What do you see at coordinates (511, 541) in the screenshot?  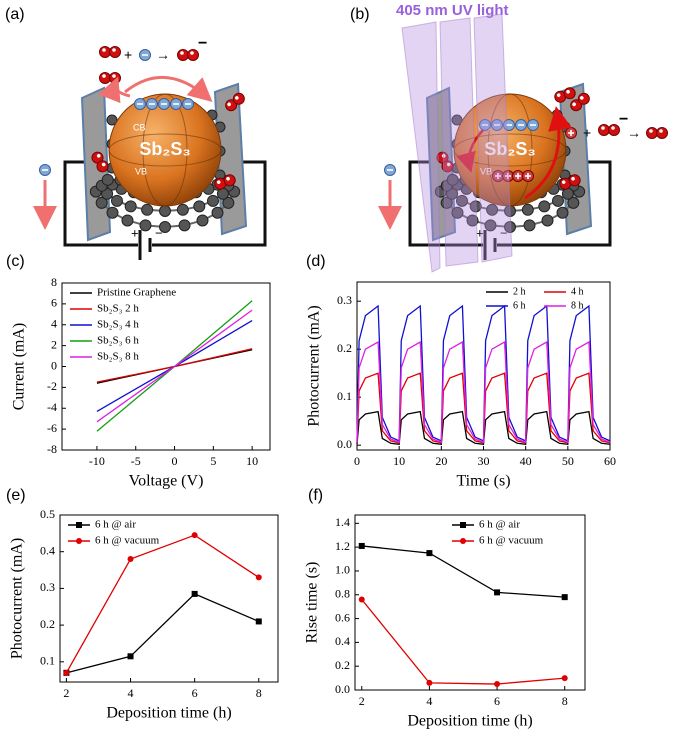 I see `legend-label: 6 h @ vacuum` at bounding box center [511, 541].